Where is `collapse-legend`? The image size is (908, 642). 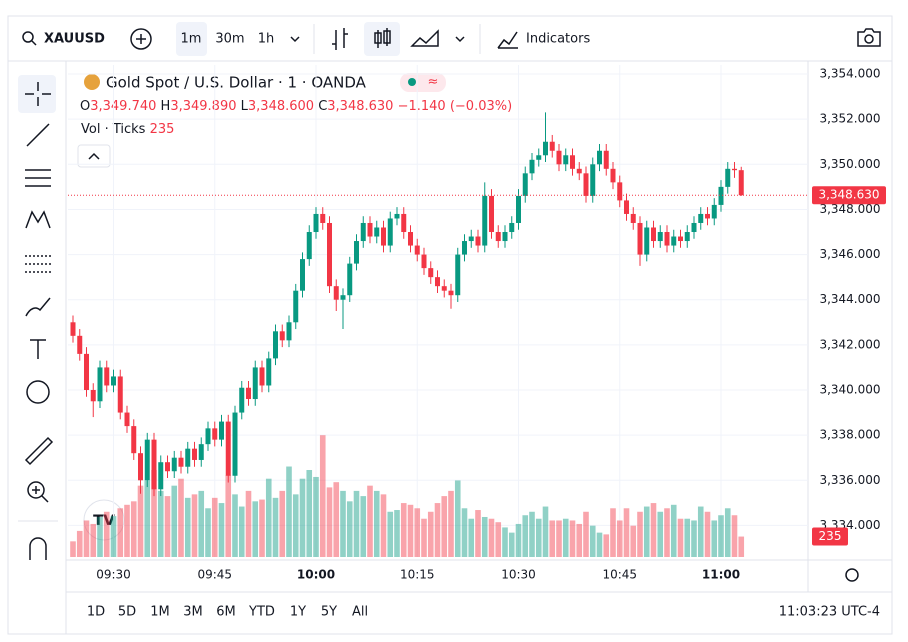 collapse-legend is located at coordinates (94, 156).